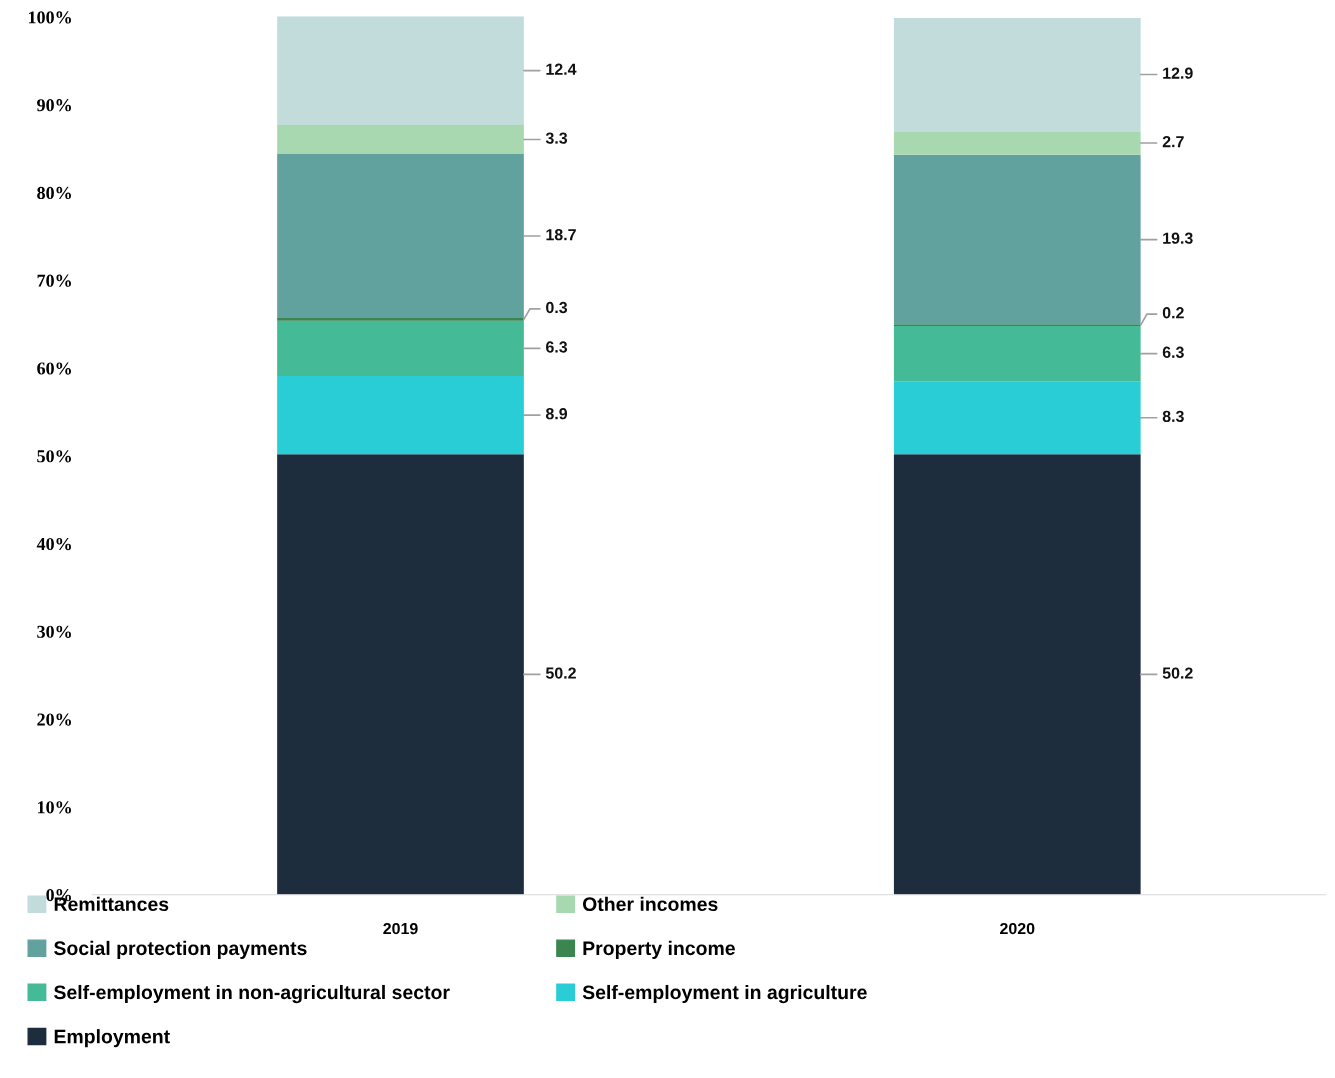 The height and width of the screenshot is (1078, 1335). Describe the element at coordinates (180, 949) in the screenshot. I see `legend-label: Social protection payments` at that location.